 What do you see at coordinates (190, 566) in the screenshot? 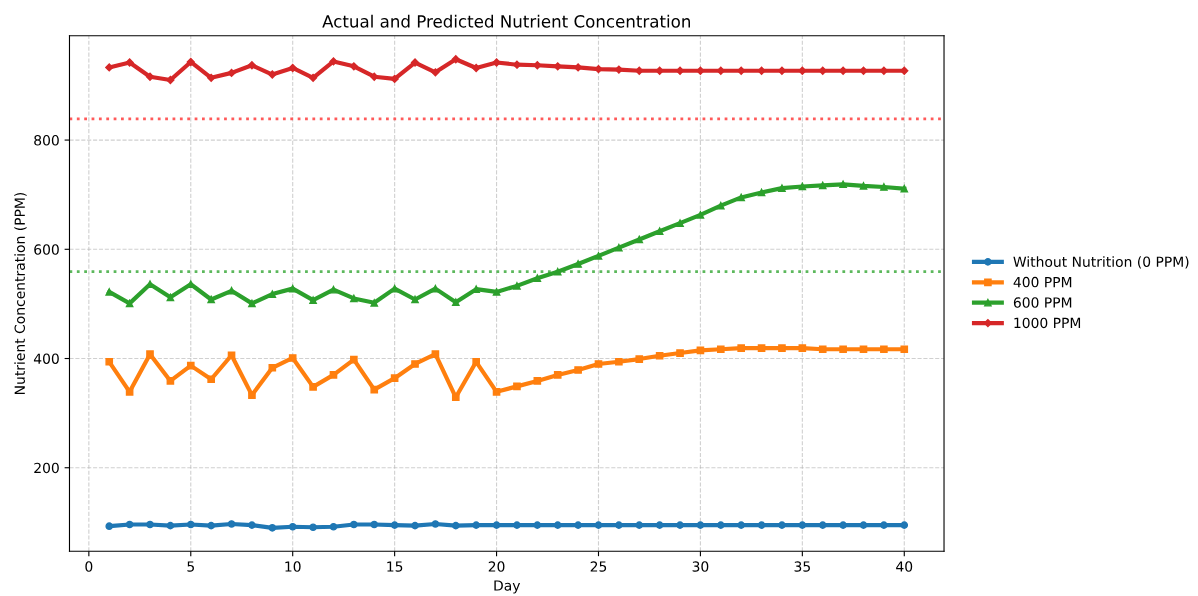
I see `x-tick-label: 5` at bounding box center [190, 566].